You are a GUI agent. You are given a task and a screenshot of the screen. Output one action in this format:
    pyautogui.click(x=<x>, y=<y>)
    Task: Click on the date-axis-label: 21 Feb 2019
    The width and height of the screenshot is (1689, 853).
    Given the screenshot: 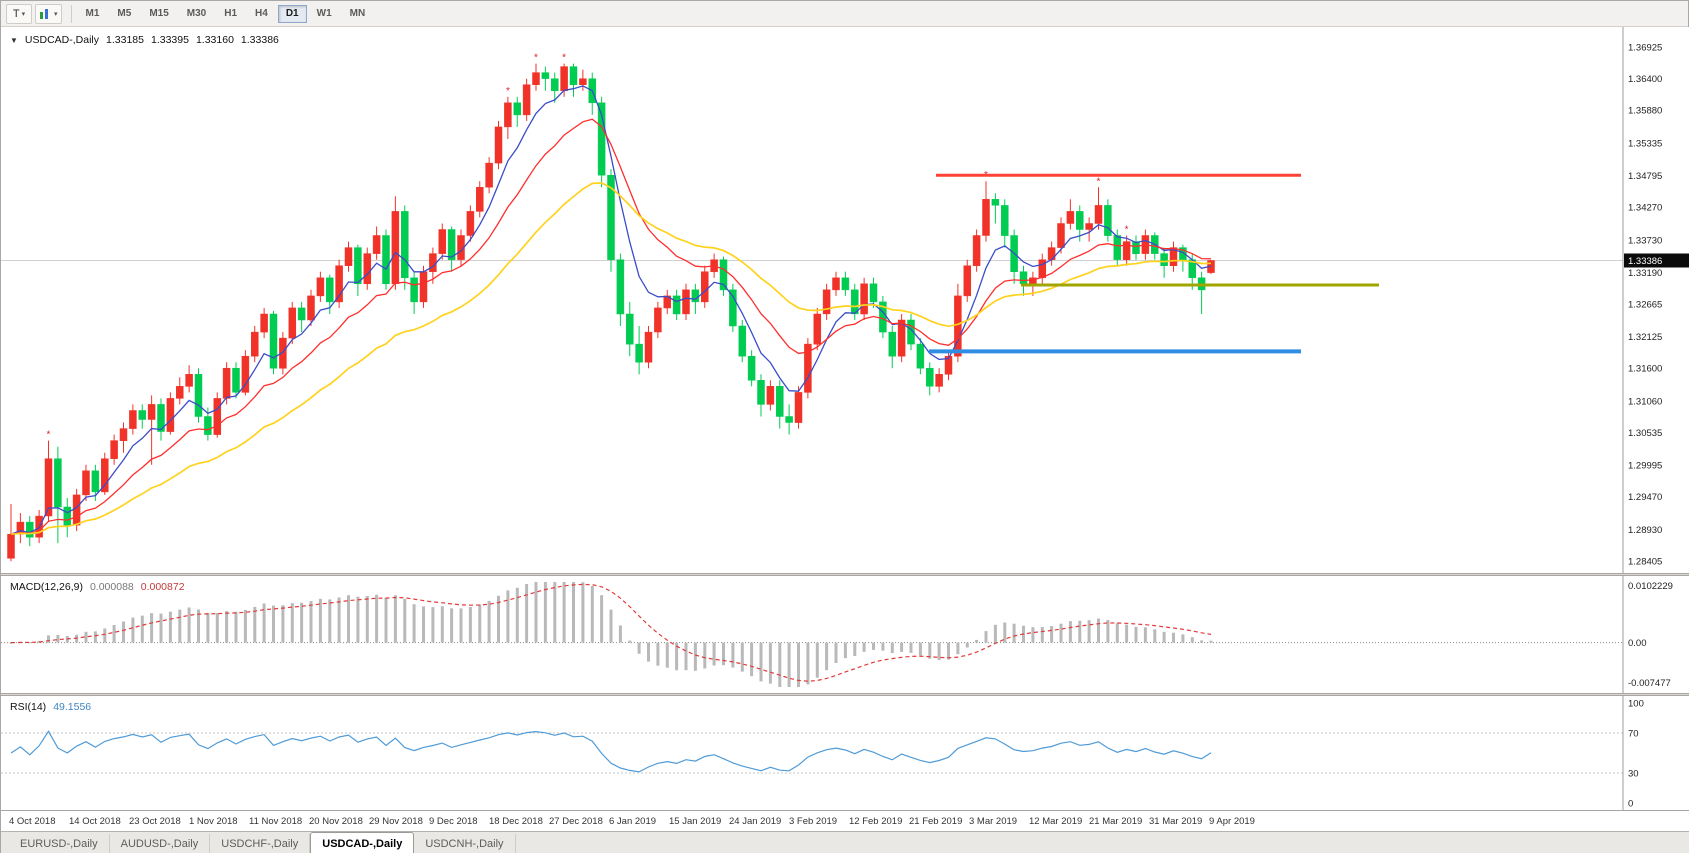 What is the action you would take?
    pyautogui.click(x=936, y=821)
    